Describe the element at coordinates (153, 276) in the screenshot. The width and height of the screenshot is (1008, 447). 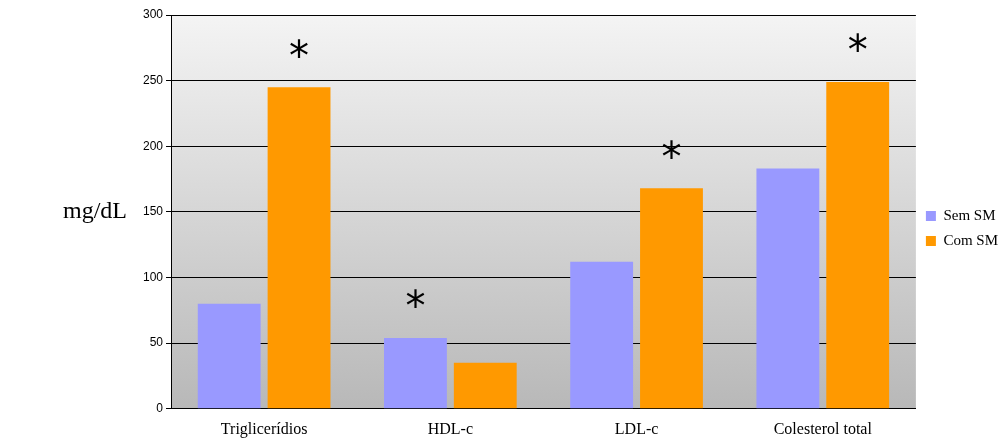
I see `y-tick-label: 100` at that location.